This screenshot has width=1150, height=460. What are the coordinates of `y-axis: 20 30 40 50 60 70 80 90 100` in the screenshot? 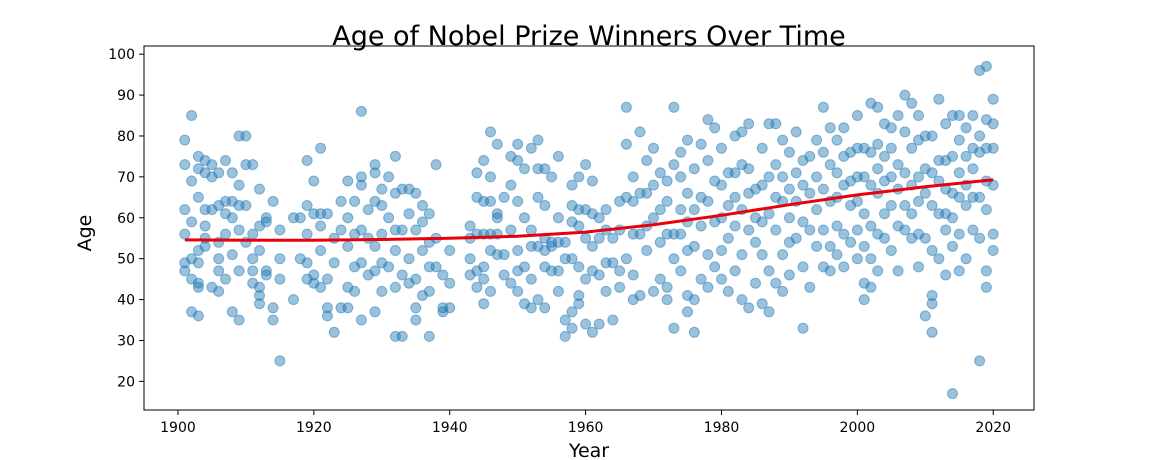 It's located at (126, 218).